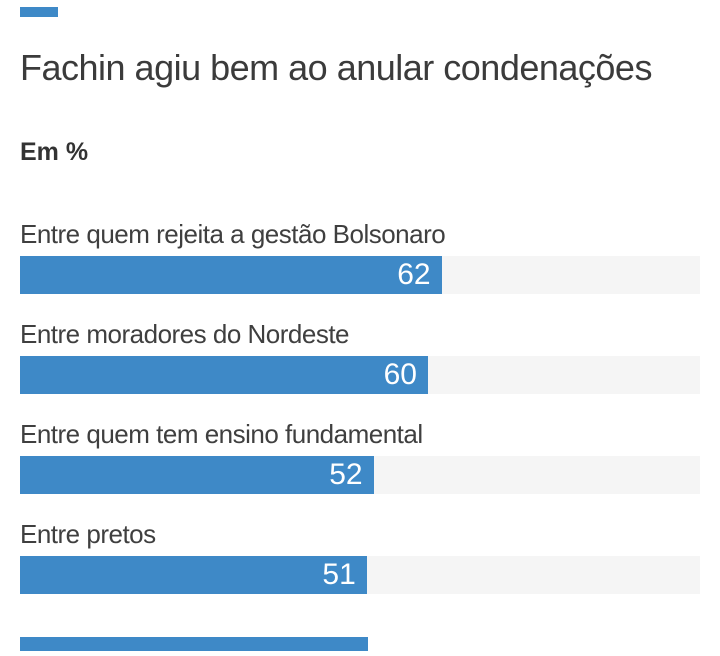 This screenshot has height=656, width=720. I want to click on bar-value-label: 52, so click(346, 474).